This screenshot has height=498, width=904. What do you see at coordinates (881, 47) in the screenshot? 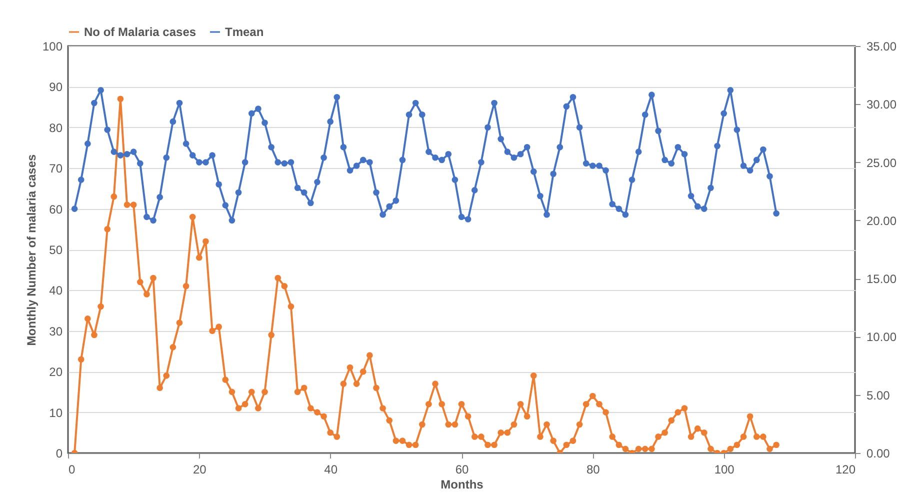
I see `y2-tick-label: 35.00` at bounding box center [881, 47].